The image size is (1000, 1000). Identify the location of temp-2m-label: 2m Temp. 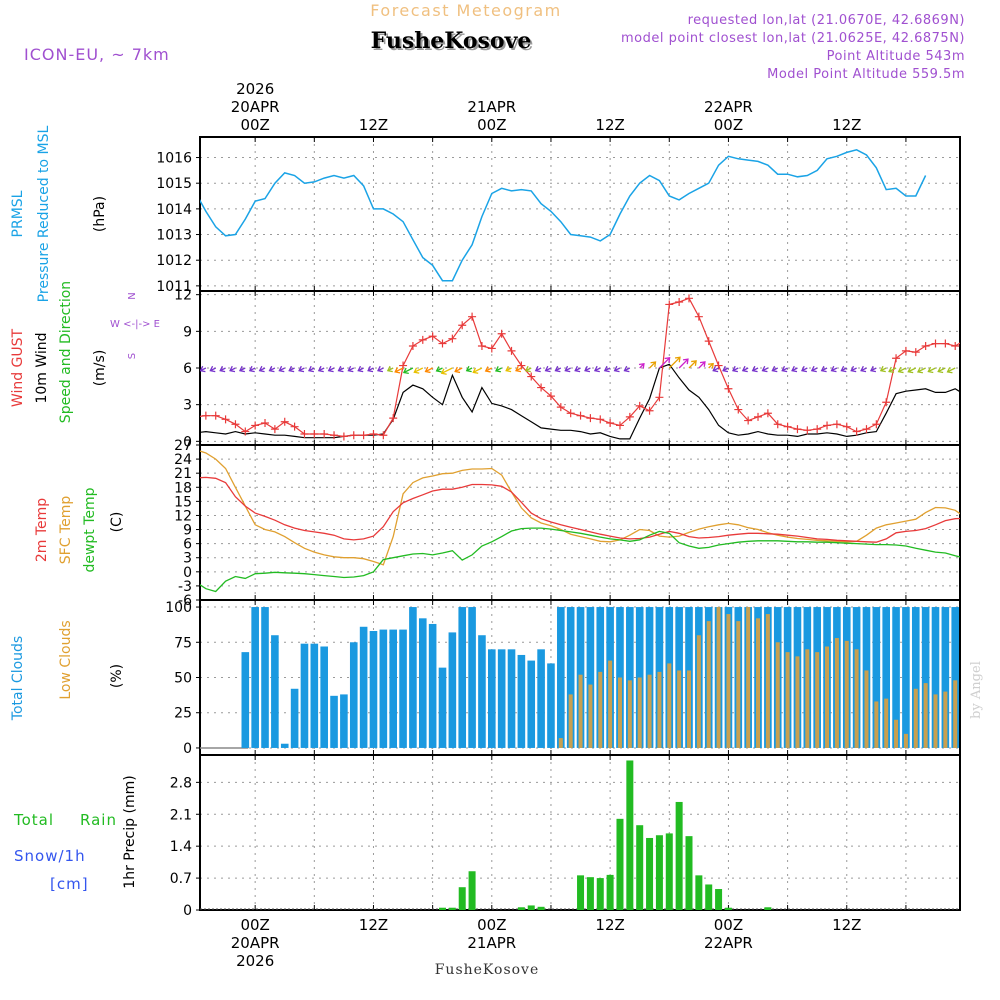
(42, 530).